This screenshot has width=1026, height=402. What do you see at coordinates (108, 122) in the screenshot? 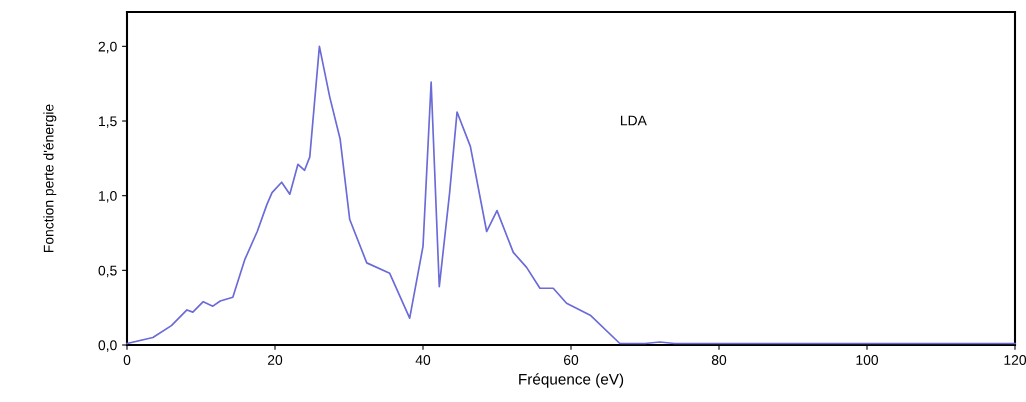
I see `y-tick-label: 1,5` at bounding box center [108, 122].